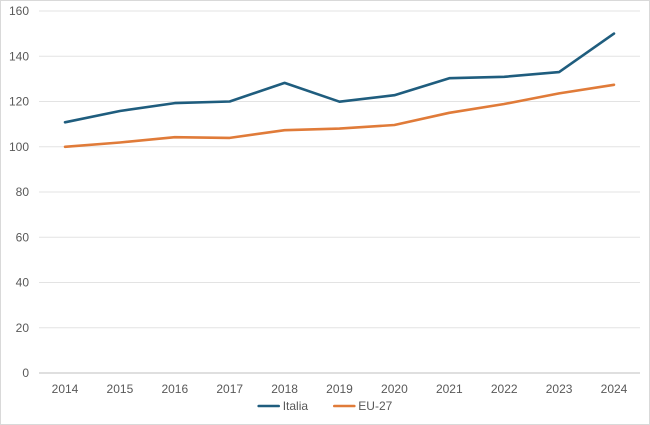 The width and height of the screenshot is (650, 425). I want to click on legend: Italia EU-27, so click(325, 406).